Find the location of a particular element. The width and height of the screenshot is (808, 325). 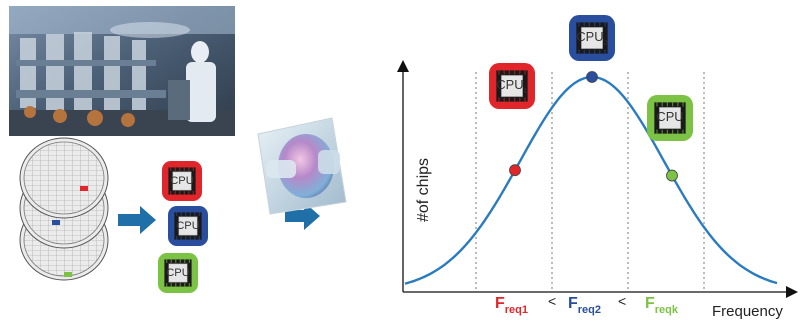

freq-req2-main: F is located at coordinates (573, 303).